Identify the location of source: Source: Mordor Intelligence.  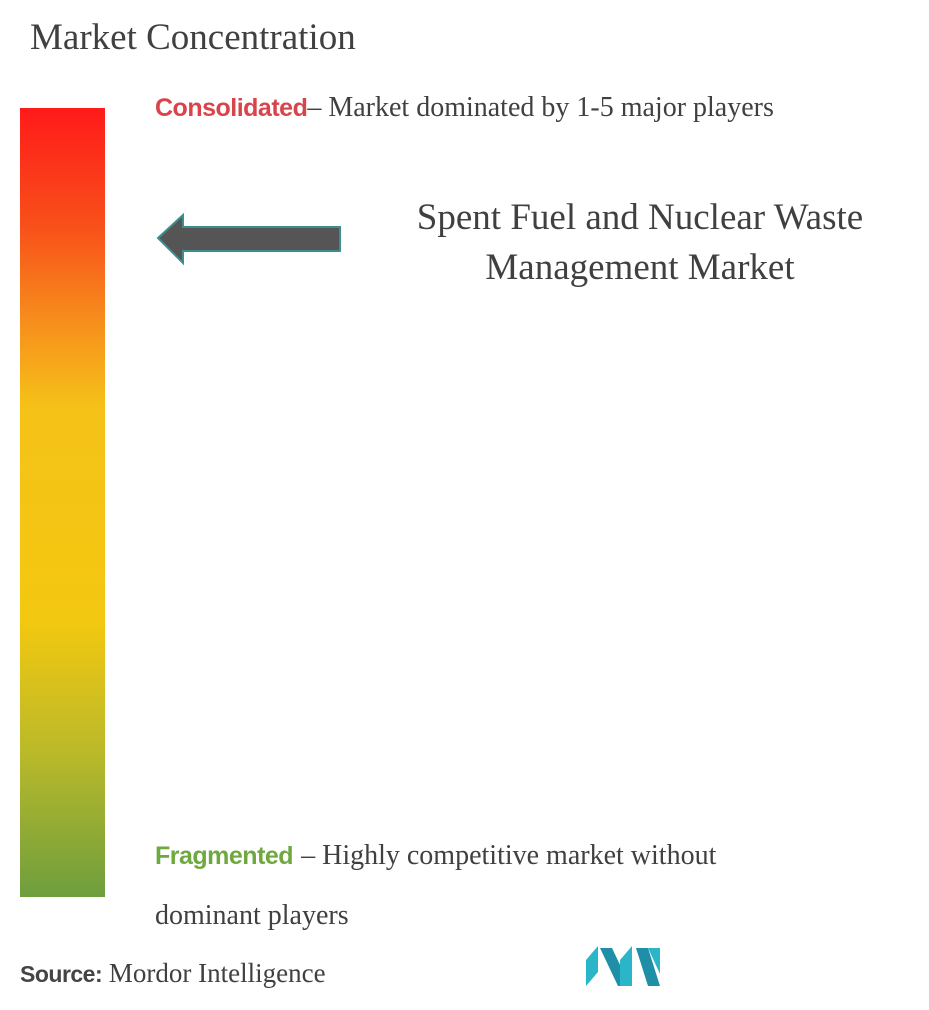
(173, 973).